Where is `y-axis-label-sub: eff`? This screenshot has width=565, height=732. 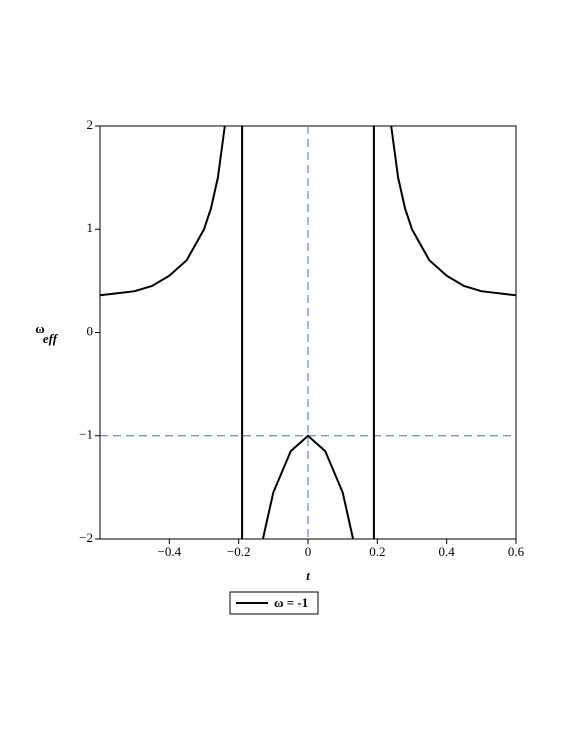
y-axis-label-sub: eff is located at coordinates (51, 338).